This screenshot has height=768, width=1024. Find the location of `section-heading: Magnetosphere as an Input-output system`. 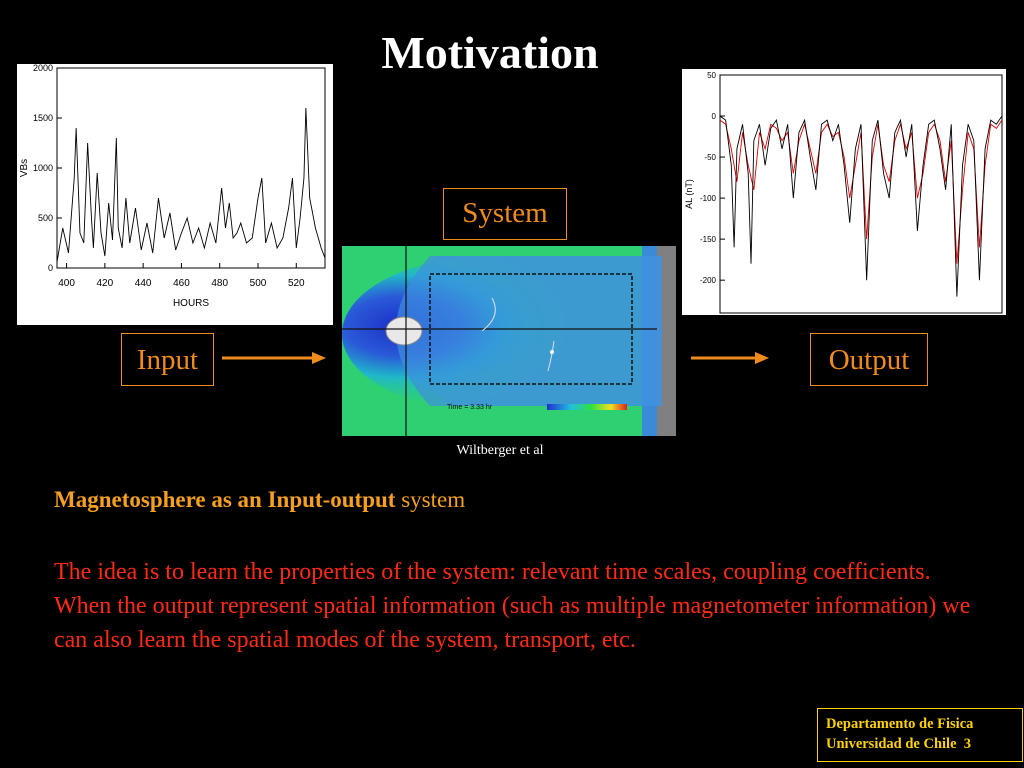

section-heading: Magnetosphere as an Input-output system is located at coordinates (259, 500).